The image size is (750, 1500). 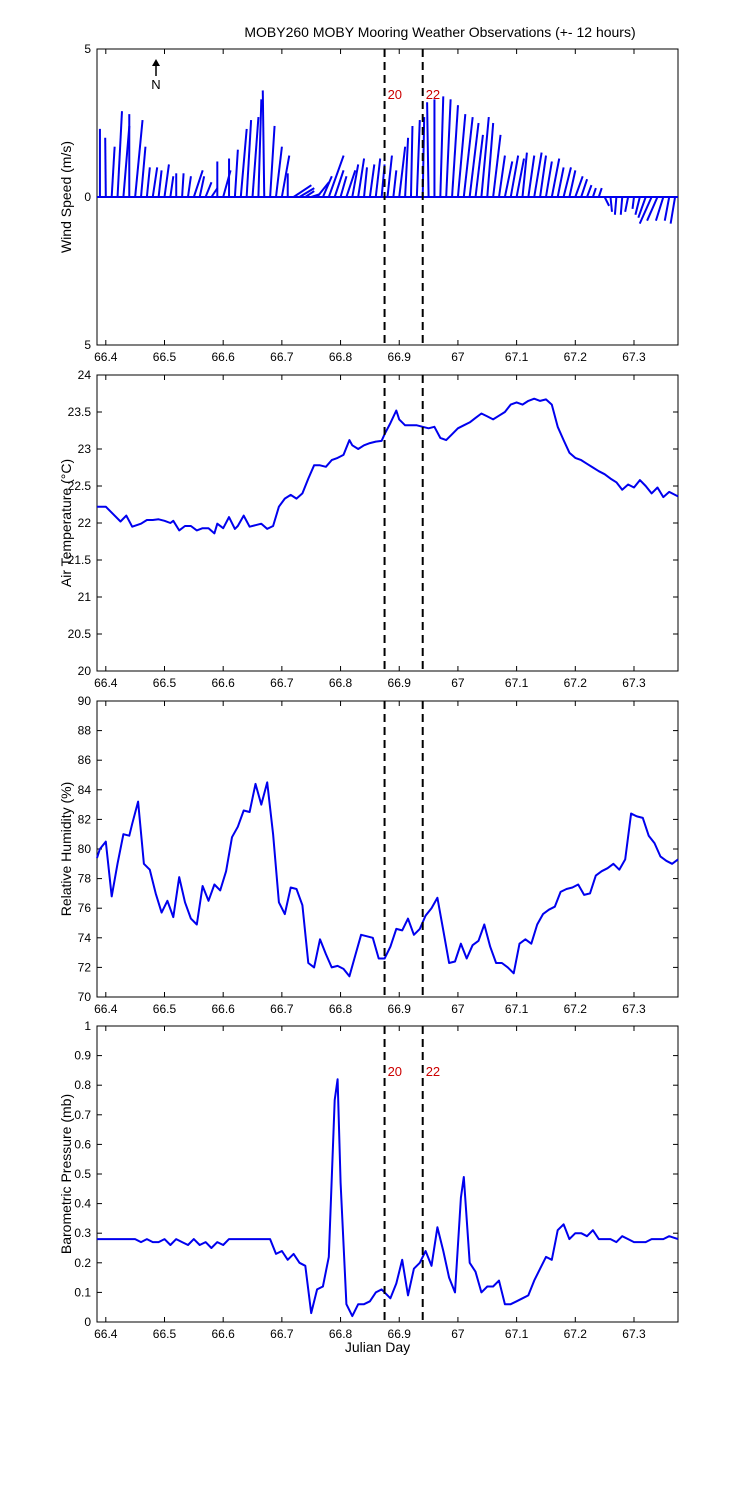 What do you see at coordinates (85, 790) in the screenshot?
I see `y-tick-label: 84` at bounding box center [85, 790].